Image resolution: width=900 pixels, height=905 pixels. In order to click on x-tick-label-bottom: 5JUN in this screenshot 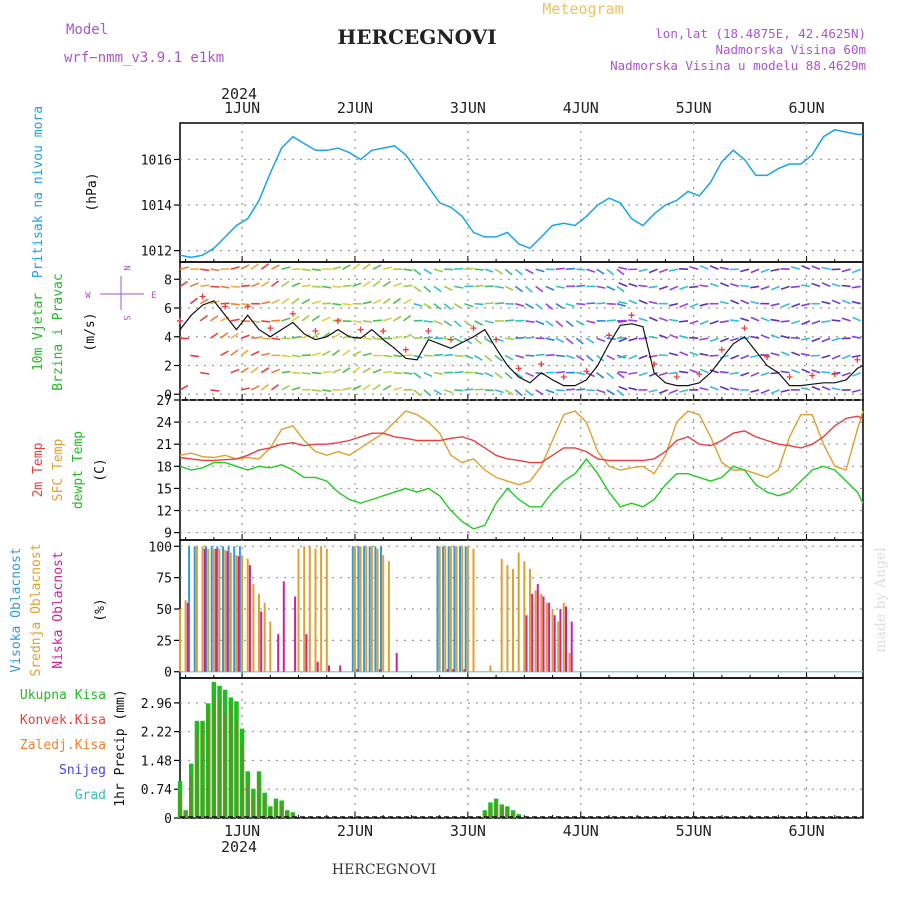, I will do `click(694, 831)`.